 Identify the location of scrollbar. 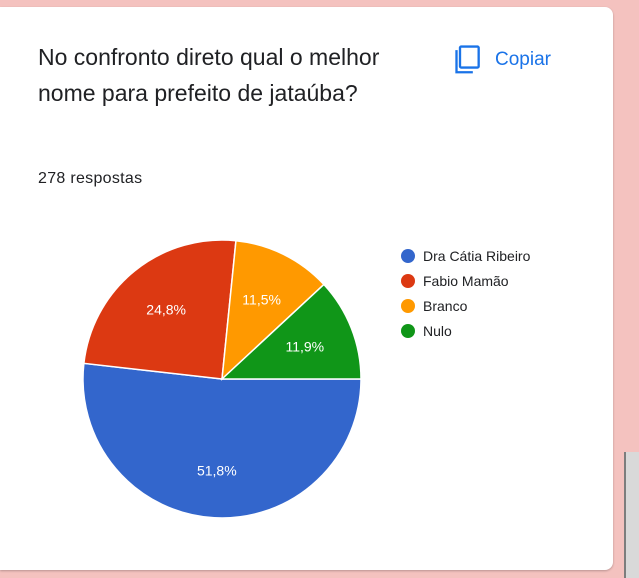
(631, 515).